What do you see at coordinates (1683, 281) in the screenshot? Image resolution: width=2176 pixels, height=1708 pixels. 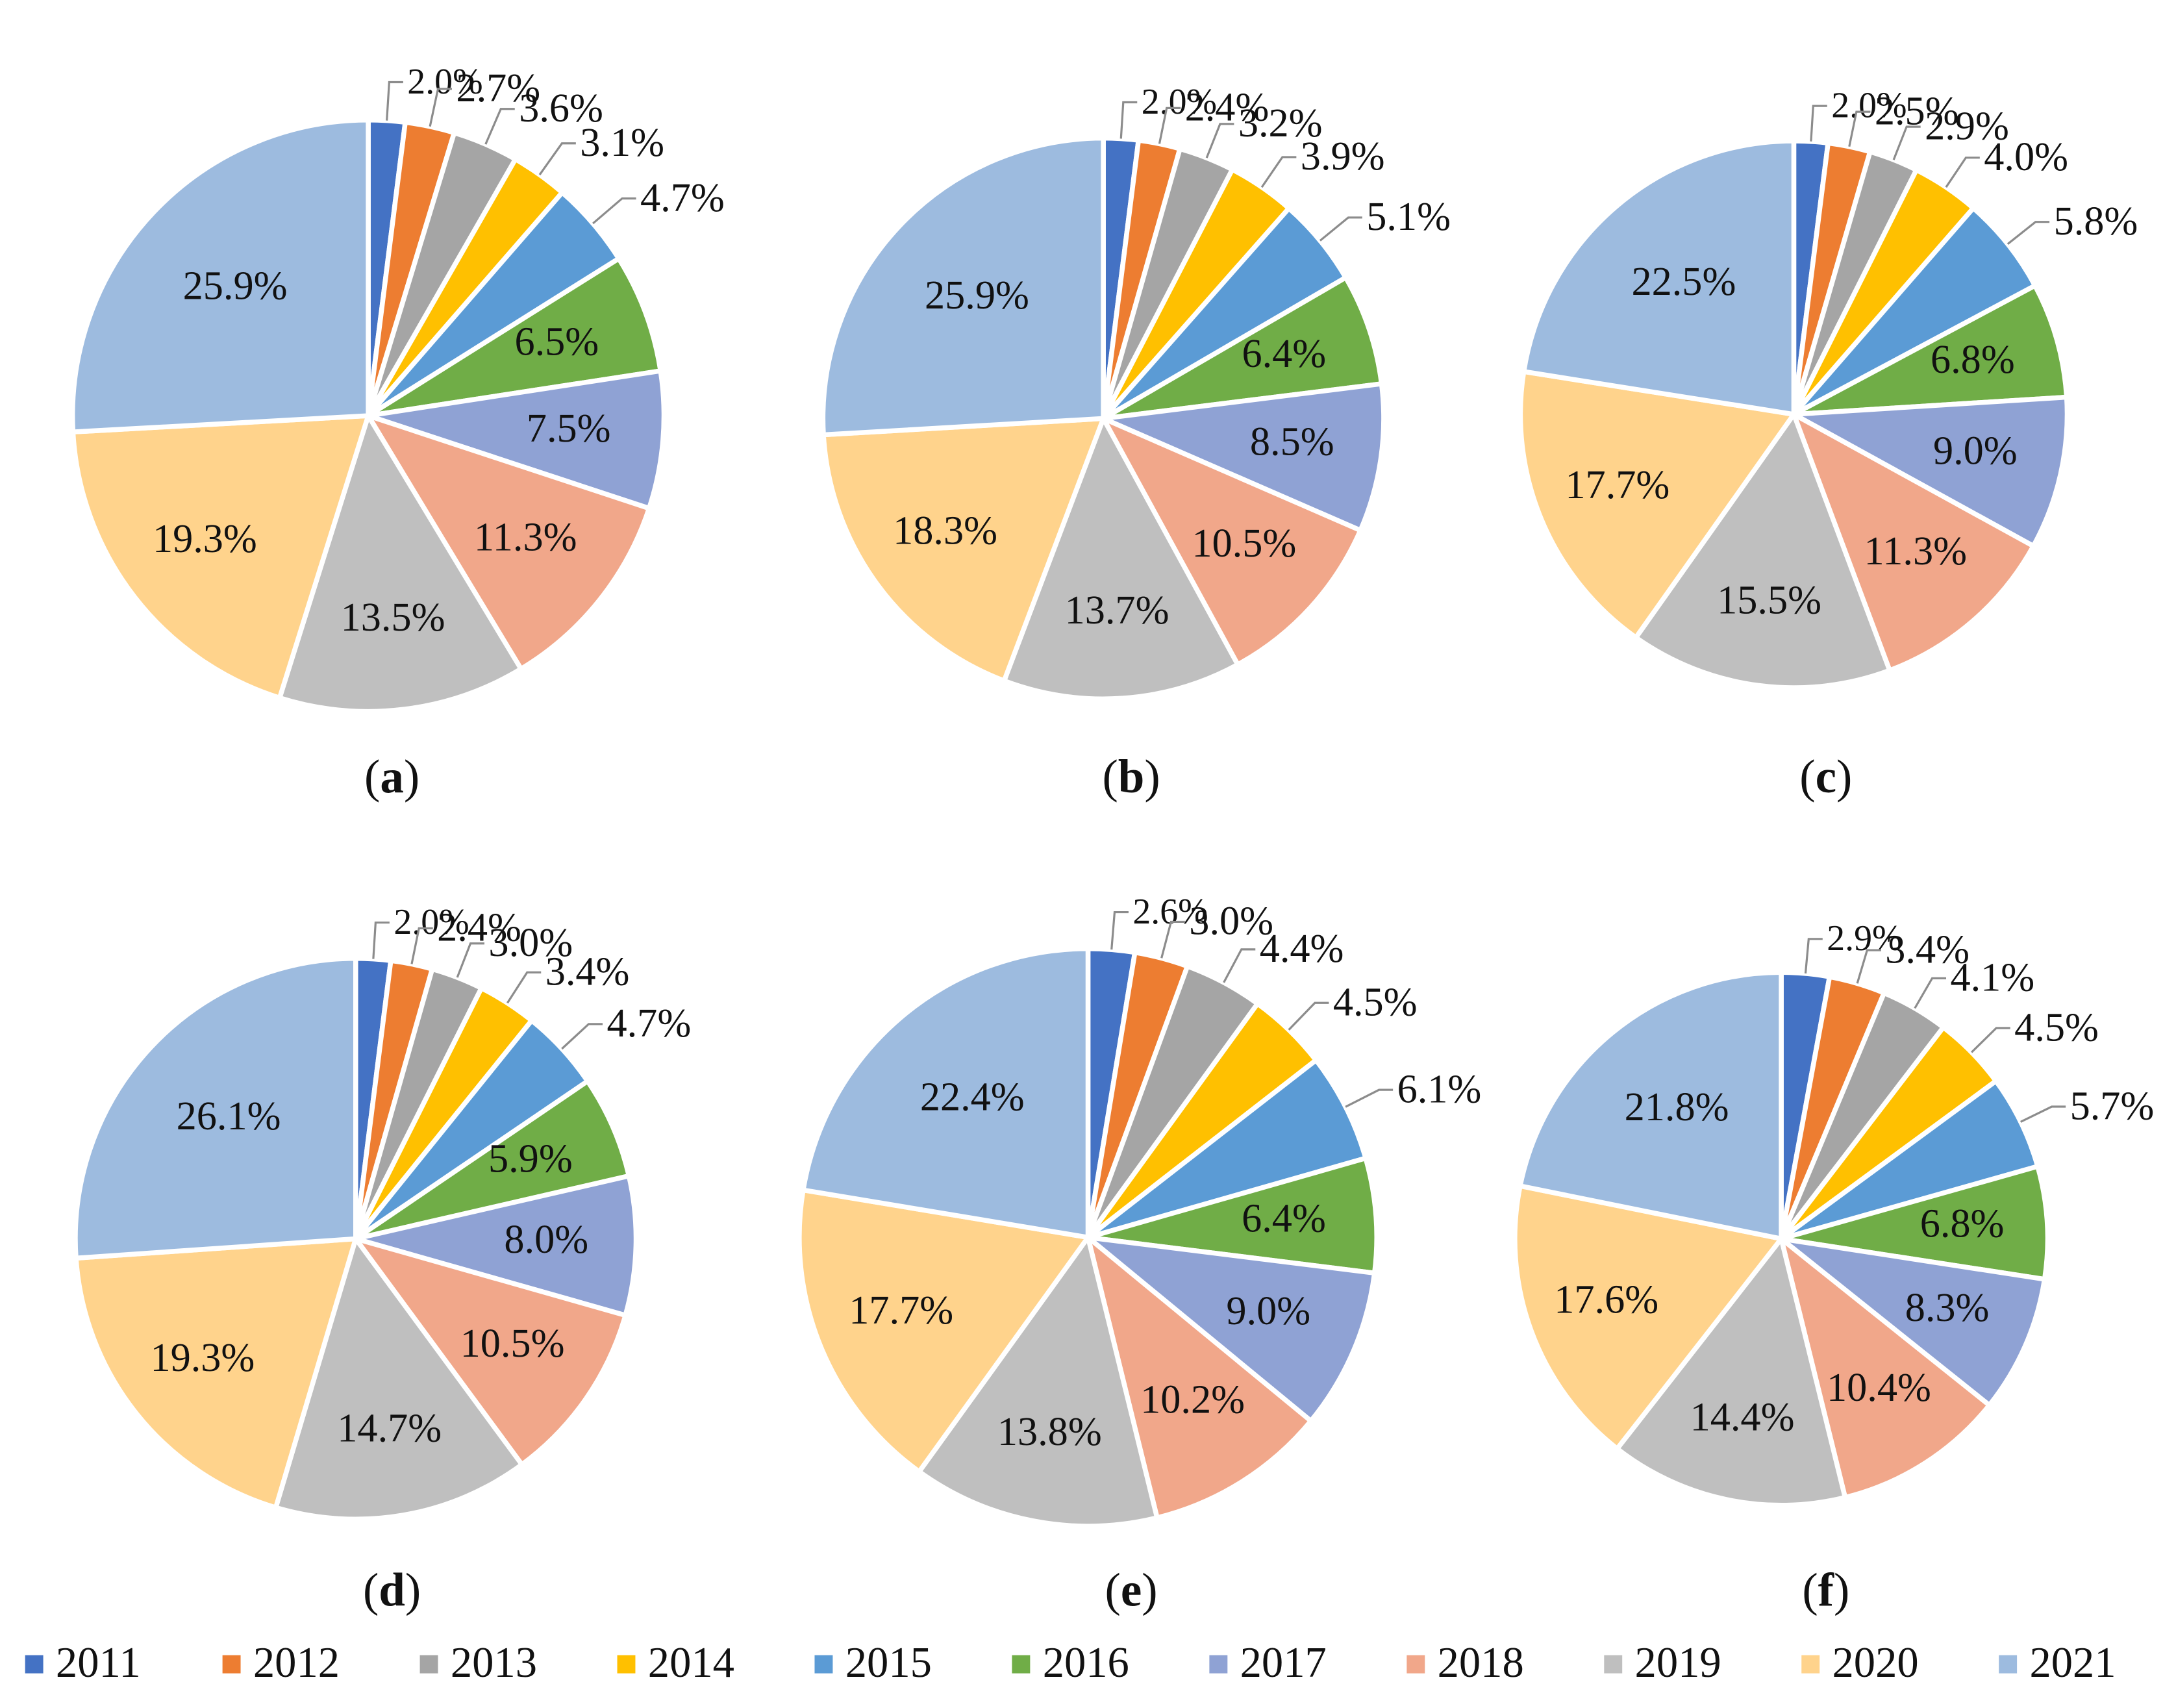 I see `data-label: 22.5%` at bounding box center [1683, 281].